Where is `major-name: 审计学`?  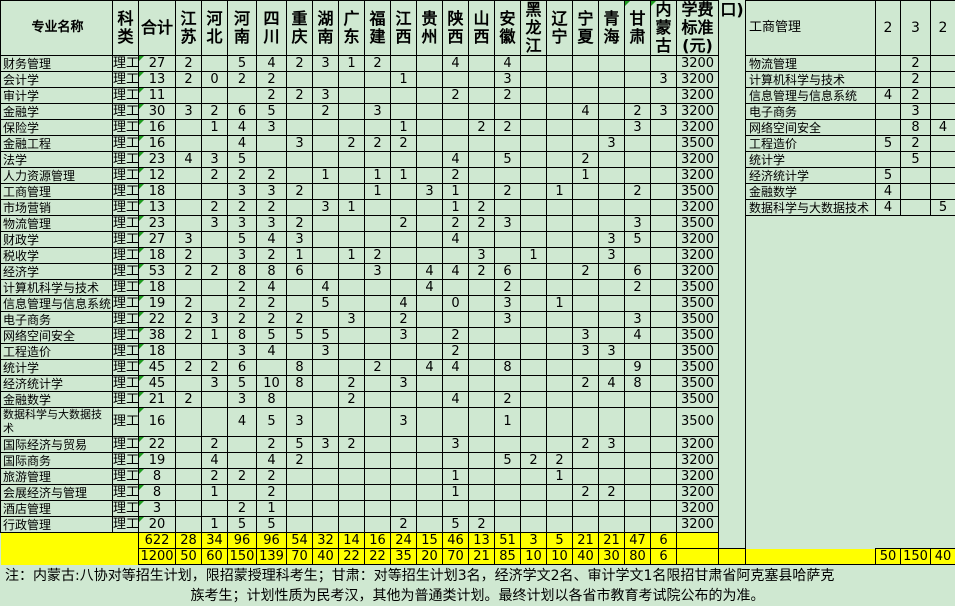 major-name: 审计学 is located at coordinates (57, 96).